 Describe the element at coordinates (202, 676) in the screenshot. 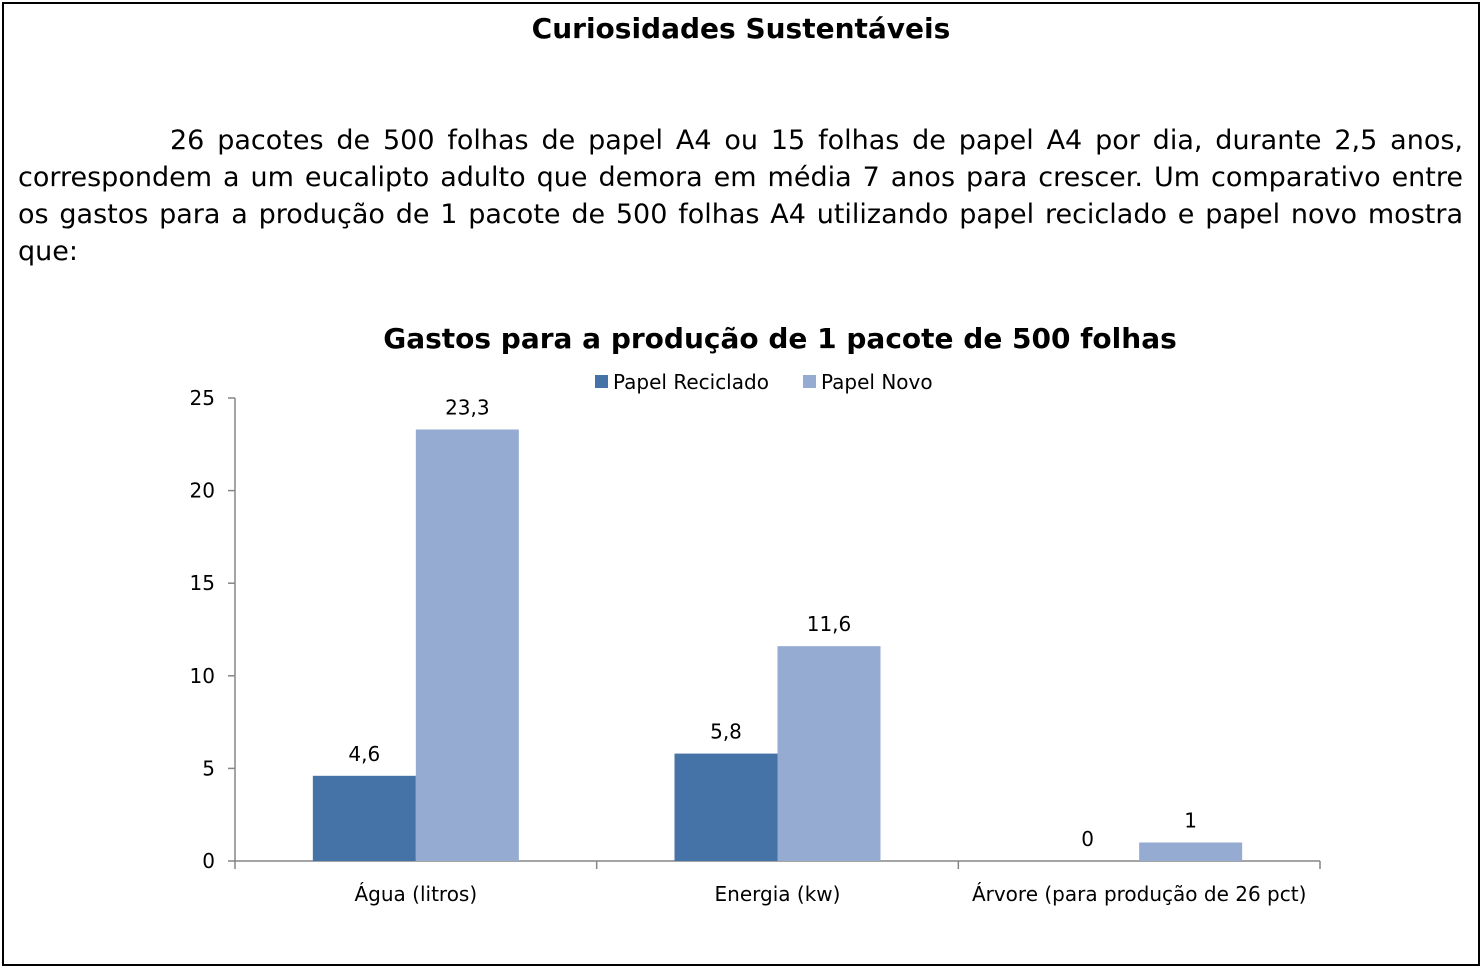

I see `y-tick-label: 10` at that location.